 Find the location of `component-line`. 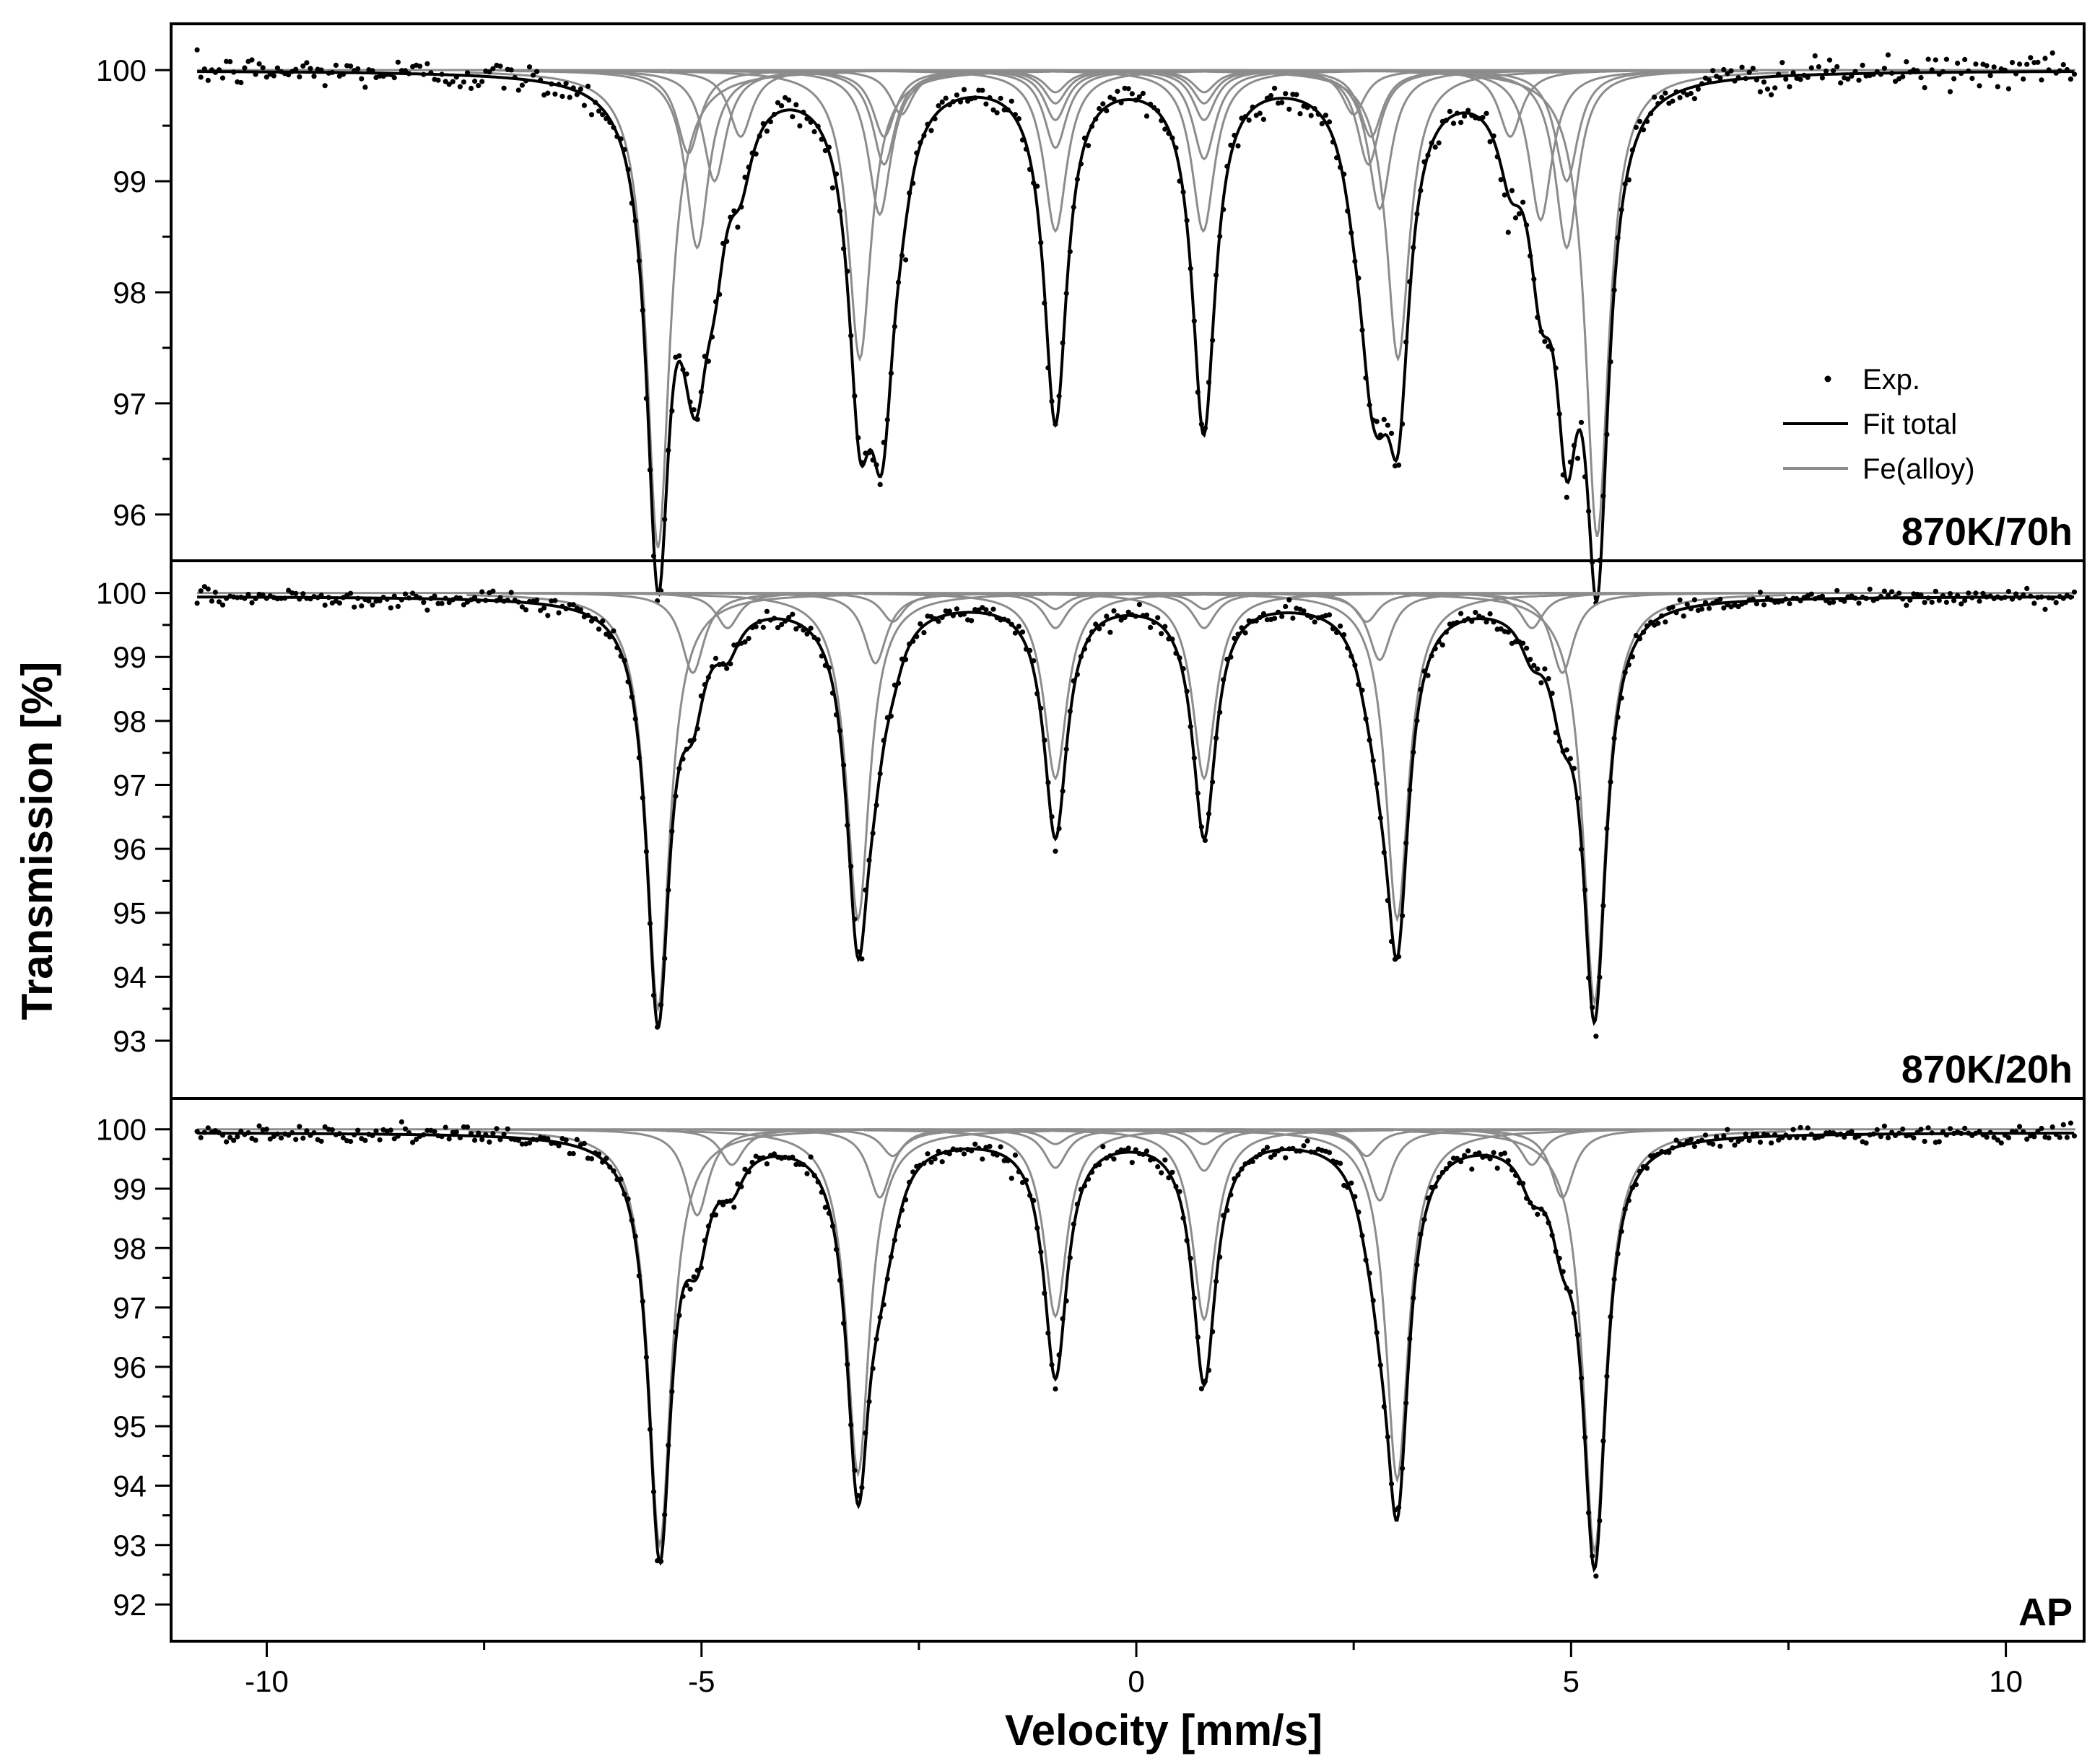

component-line is located at coordinates (660, 1340).